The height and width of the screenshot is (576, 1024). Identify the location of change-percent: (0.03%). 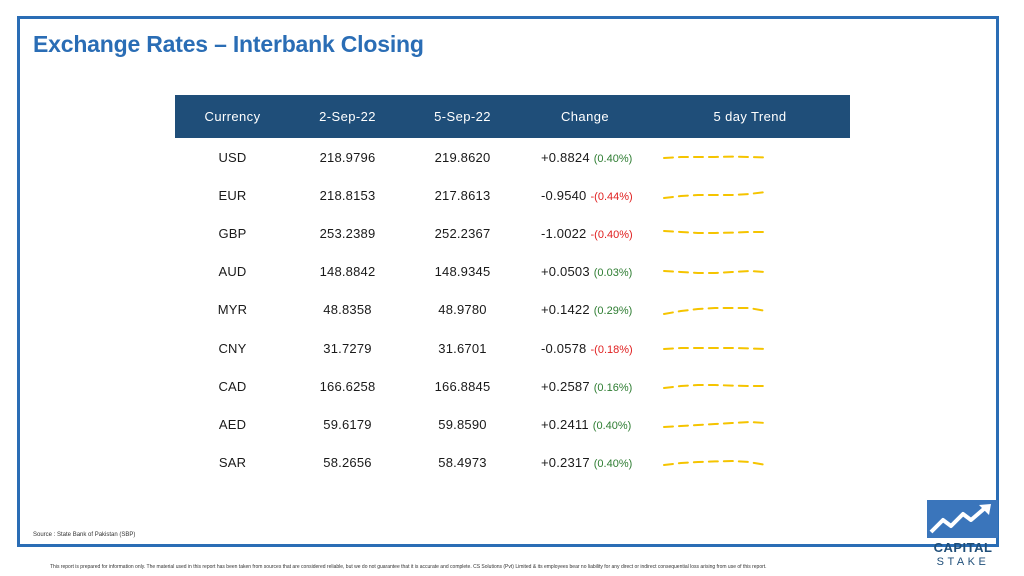
(613, 273).